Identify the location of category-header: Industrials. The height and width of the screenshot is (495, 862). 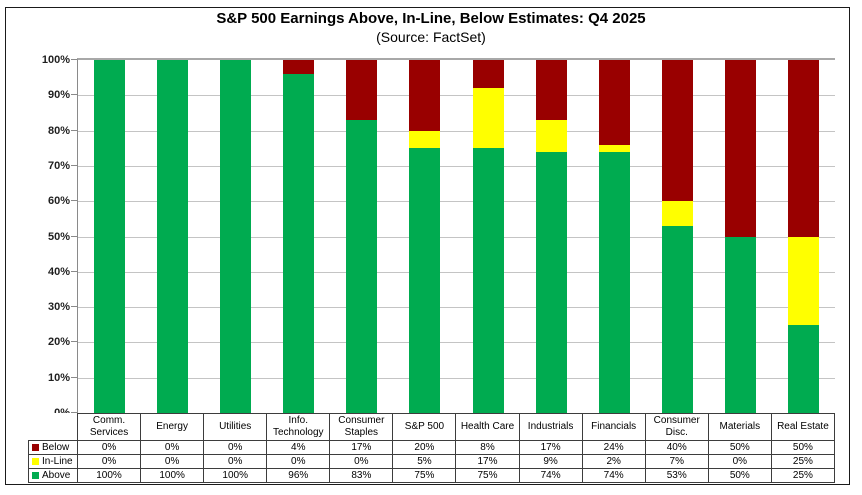
(550, 427).